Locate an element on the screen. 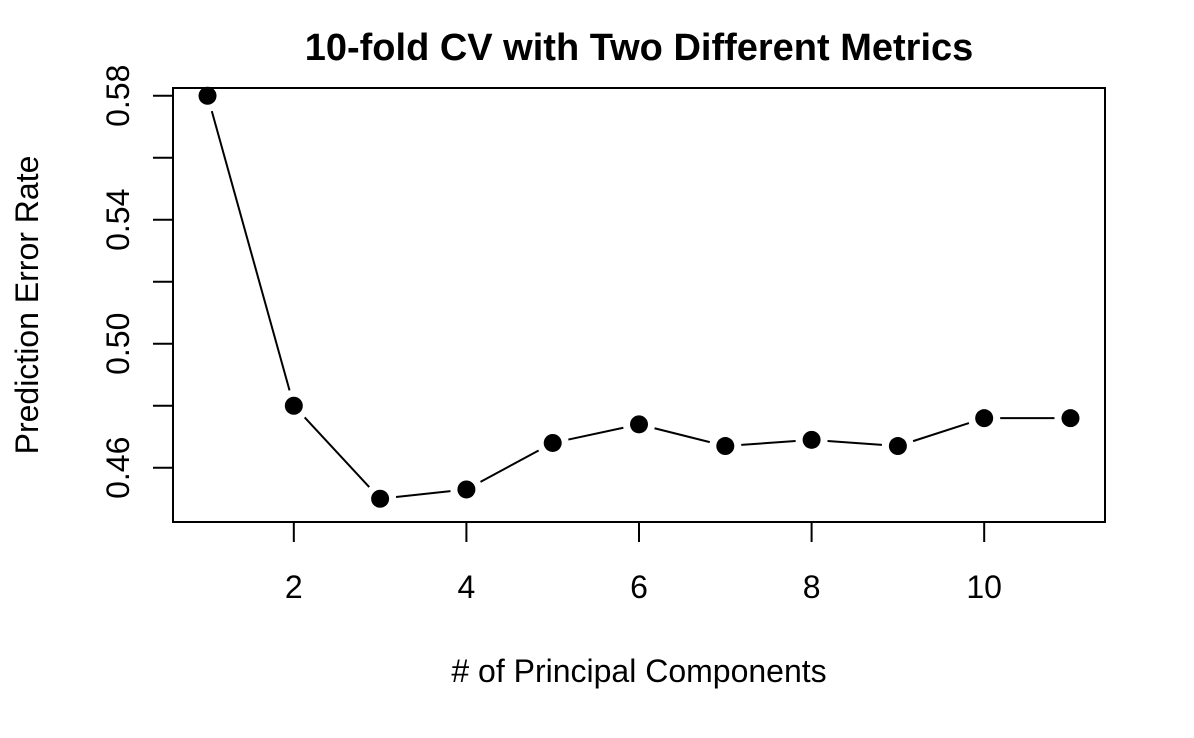  x-tick-label-10: 10 is located at coordinates (984, 587).